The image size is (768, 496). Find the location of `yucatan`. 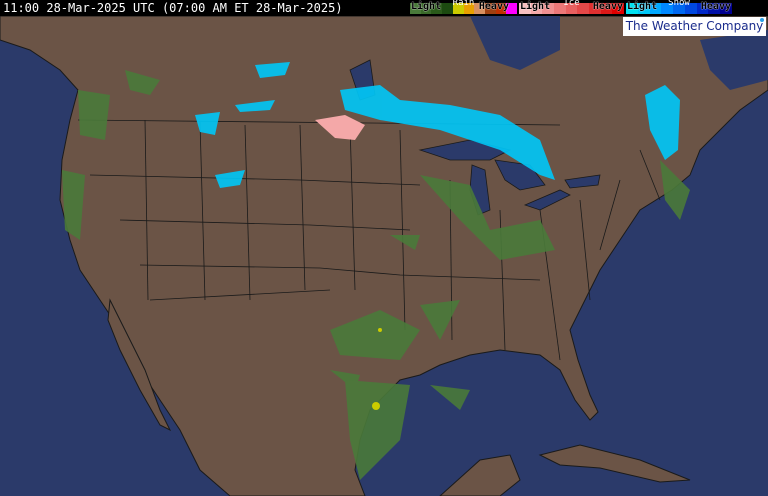

yucatan is located at coordinates (480, 475).